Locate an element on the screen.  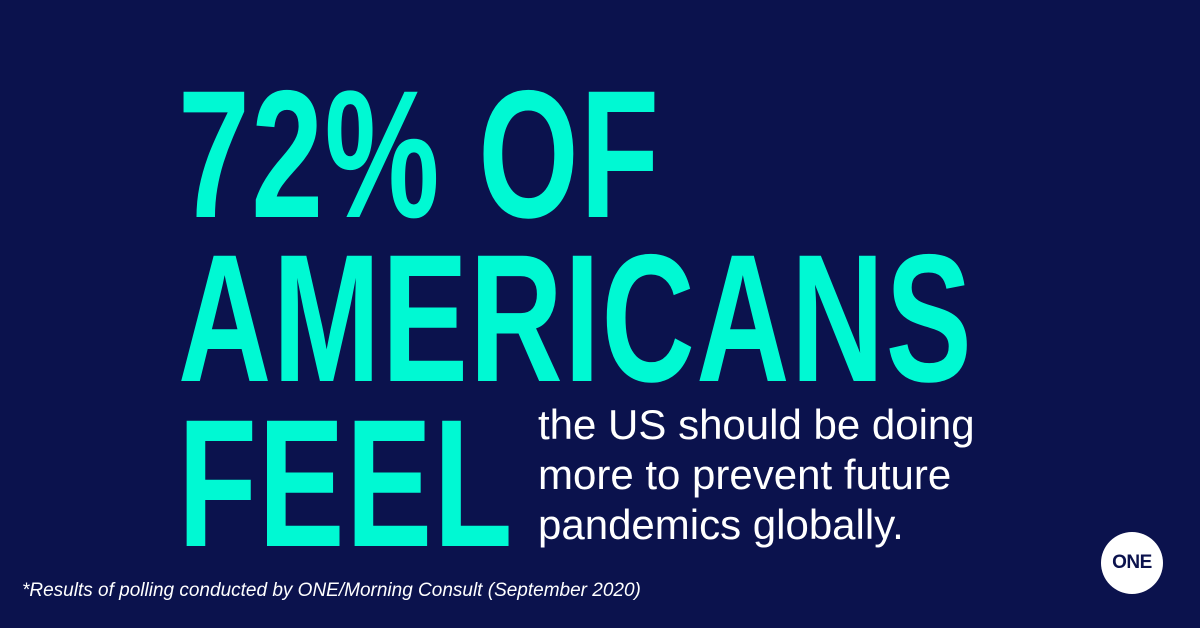
one-logo-text: ONE is located at coordinates (1132, 562).